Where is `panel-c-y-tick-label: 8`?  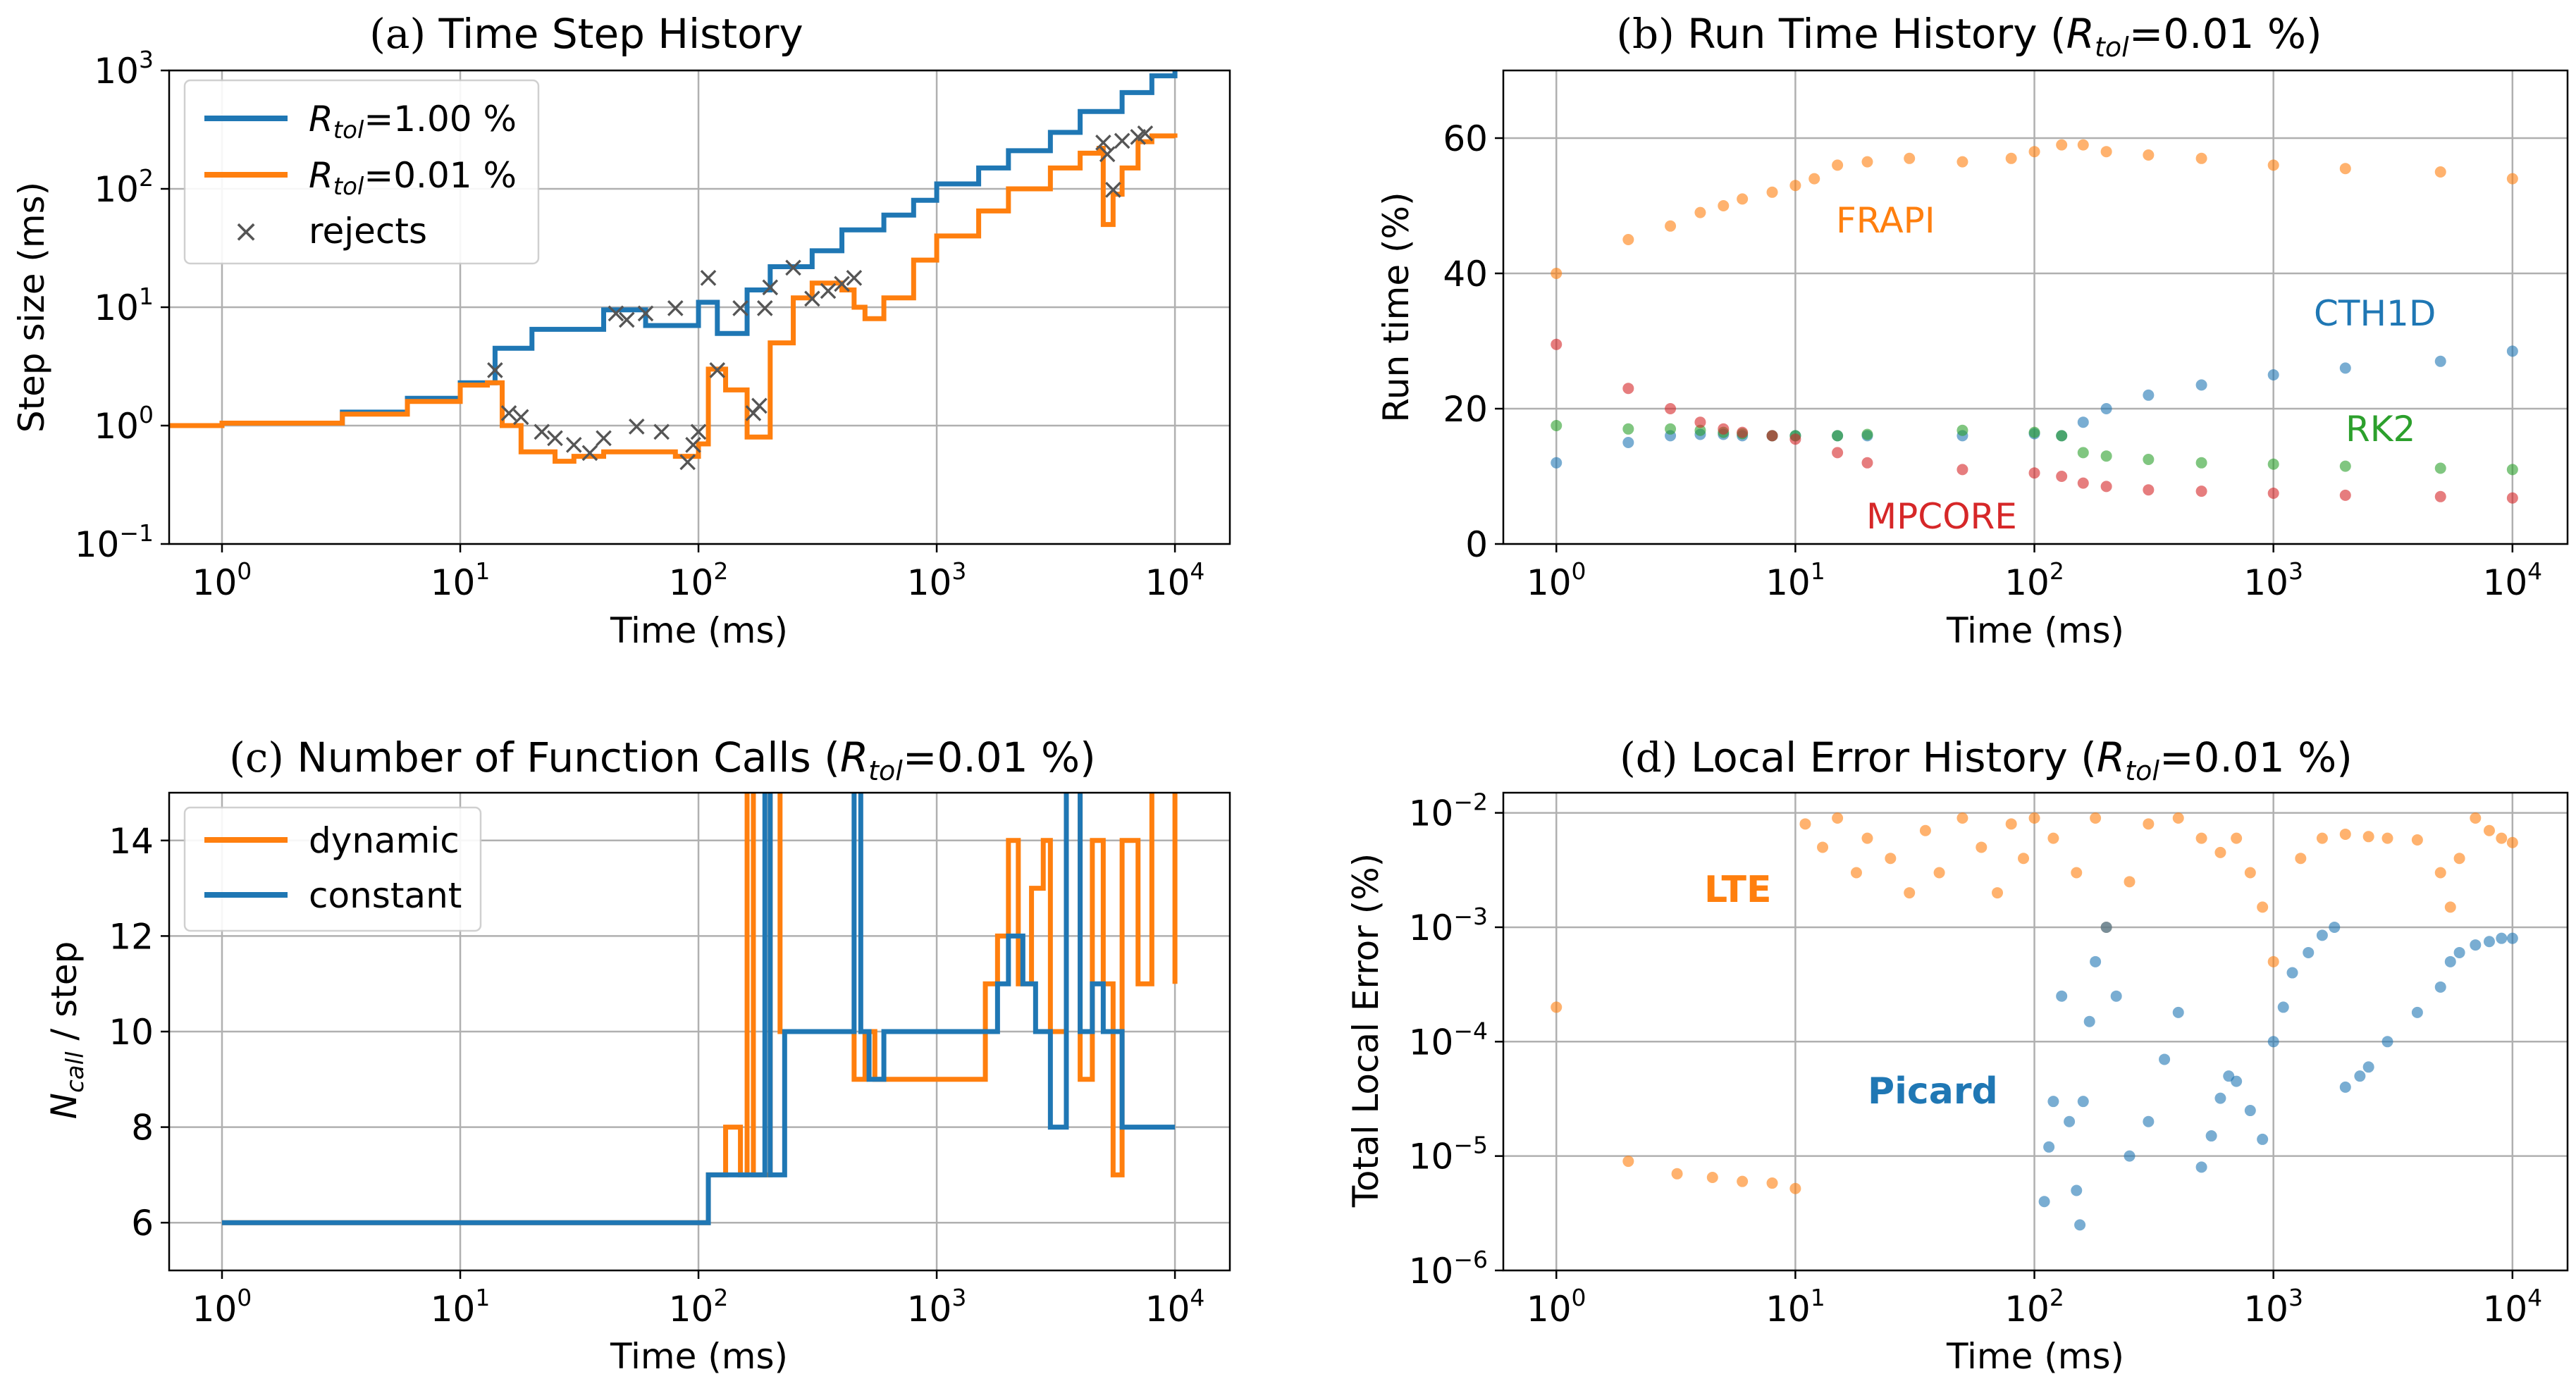
panel-c-y-tick-label: 8 is located at coordinates (142, 1128).